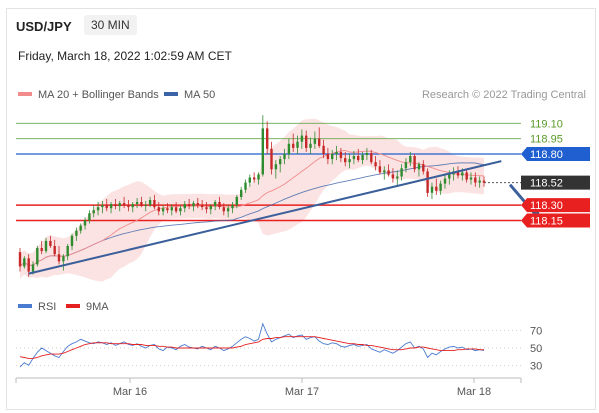 The image size is (599, 413). Describe the element at coordinates (97, 307) in the screenshot. I see `ma9-legend-label: 9MA` at that location.